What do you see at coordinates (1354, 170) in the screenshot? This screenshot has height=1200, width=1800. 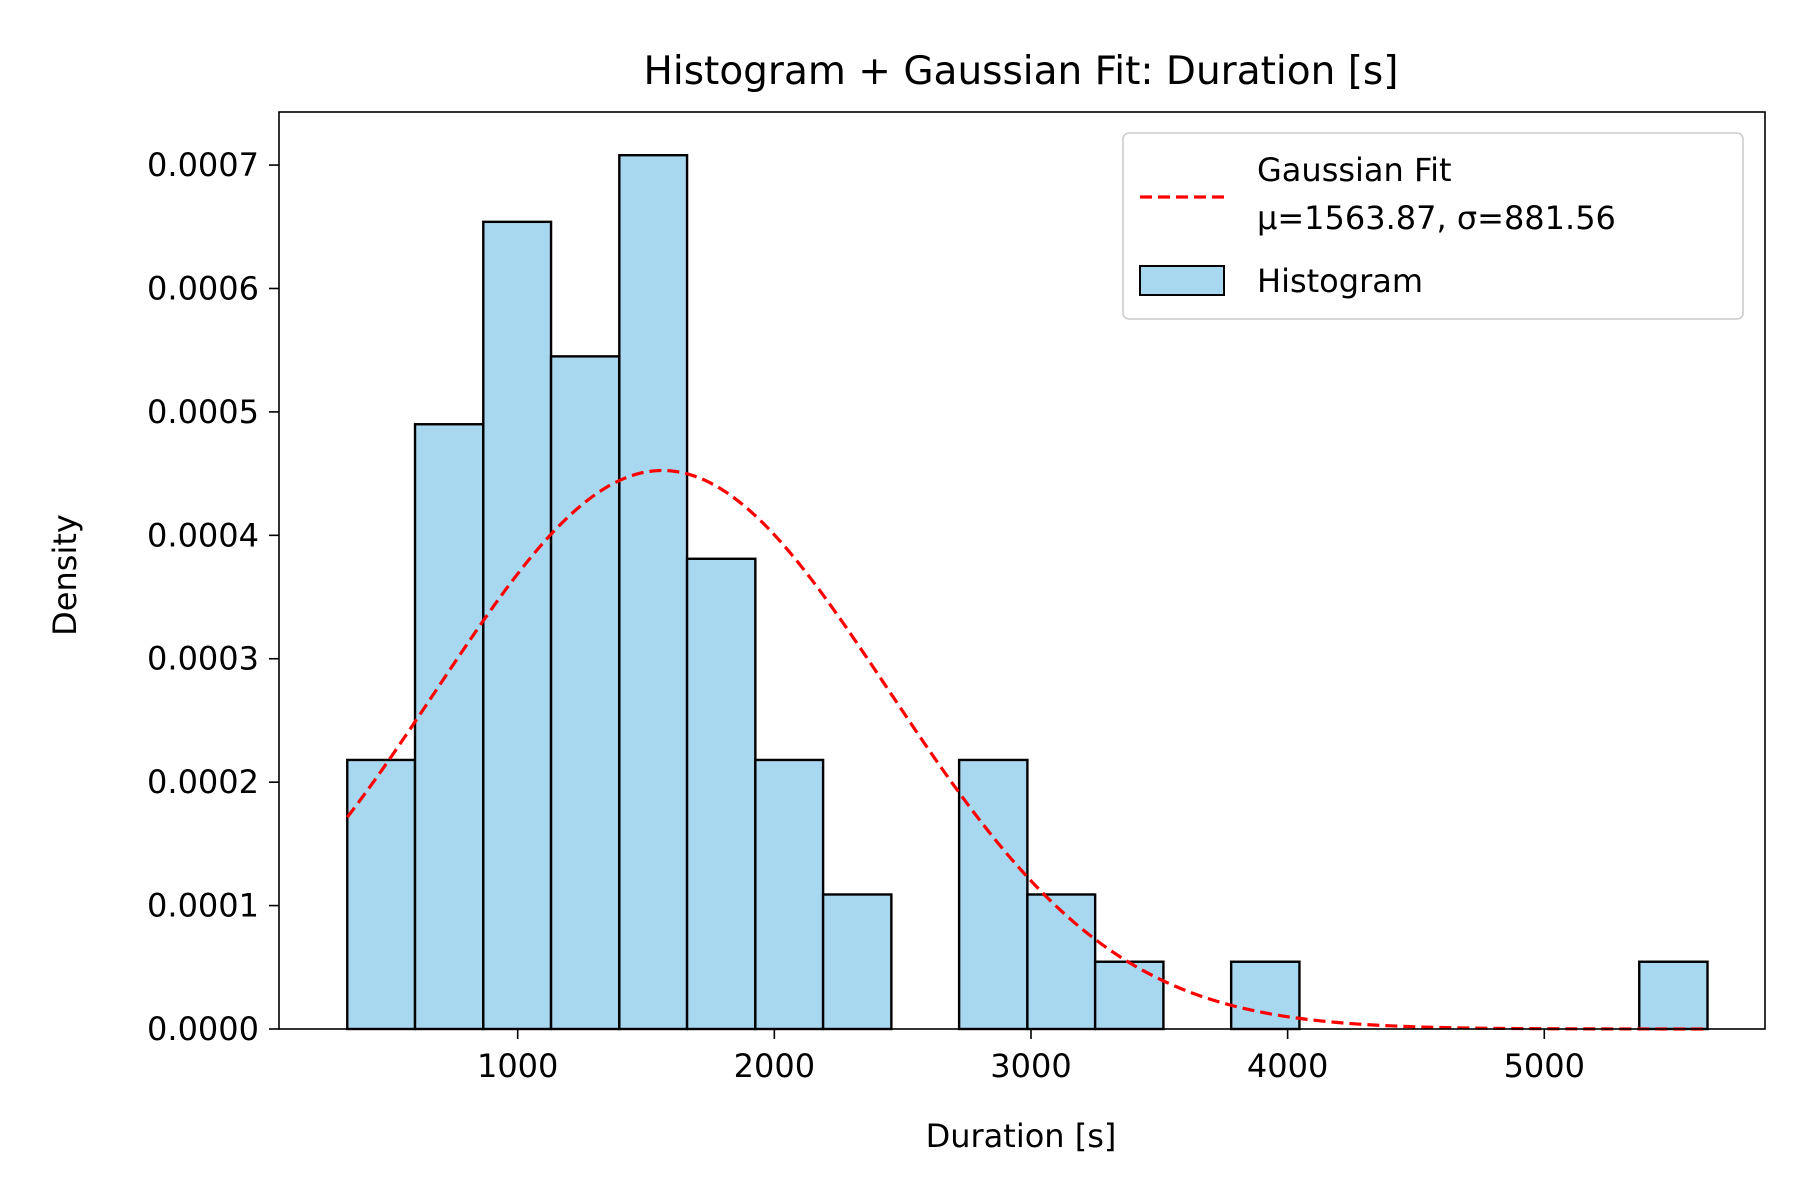 I see `legend-fit-label: Gaussian Fit` at bounding box center [1354, 170].